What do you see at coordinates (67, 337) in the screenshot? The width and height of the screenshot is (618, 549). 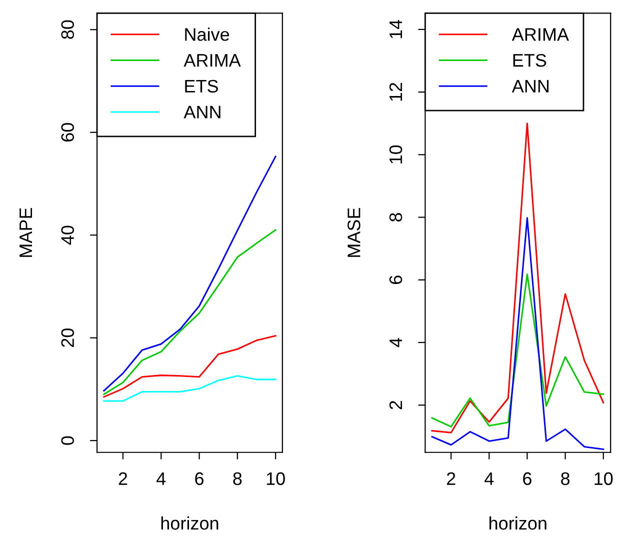 I see `y-tick-label: 20` at bounding box center [67, 337].